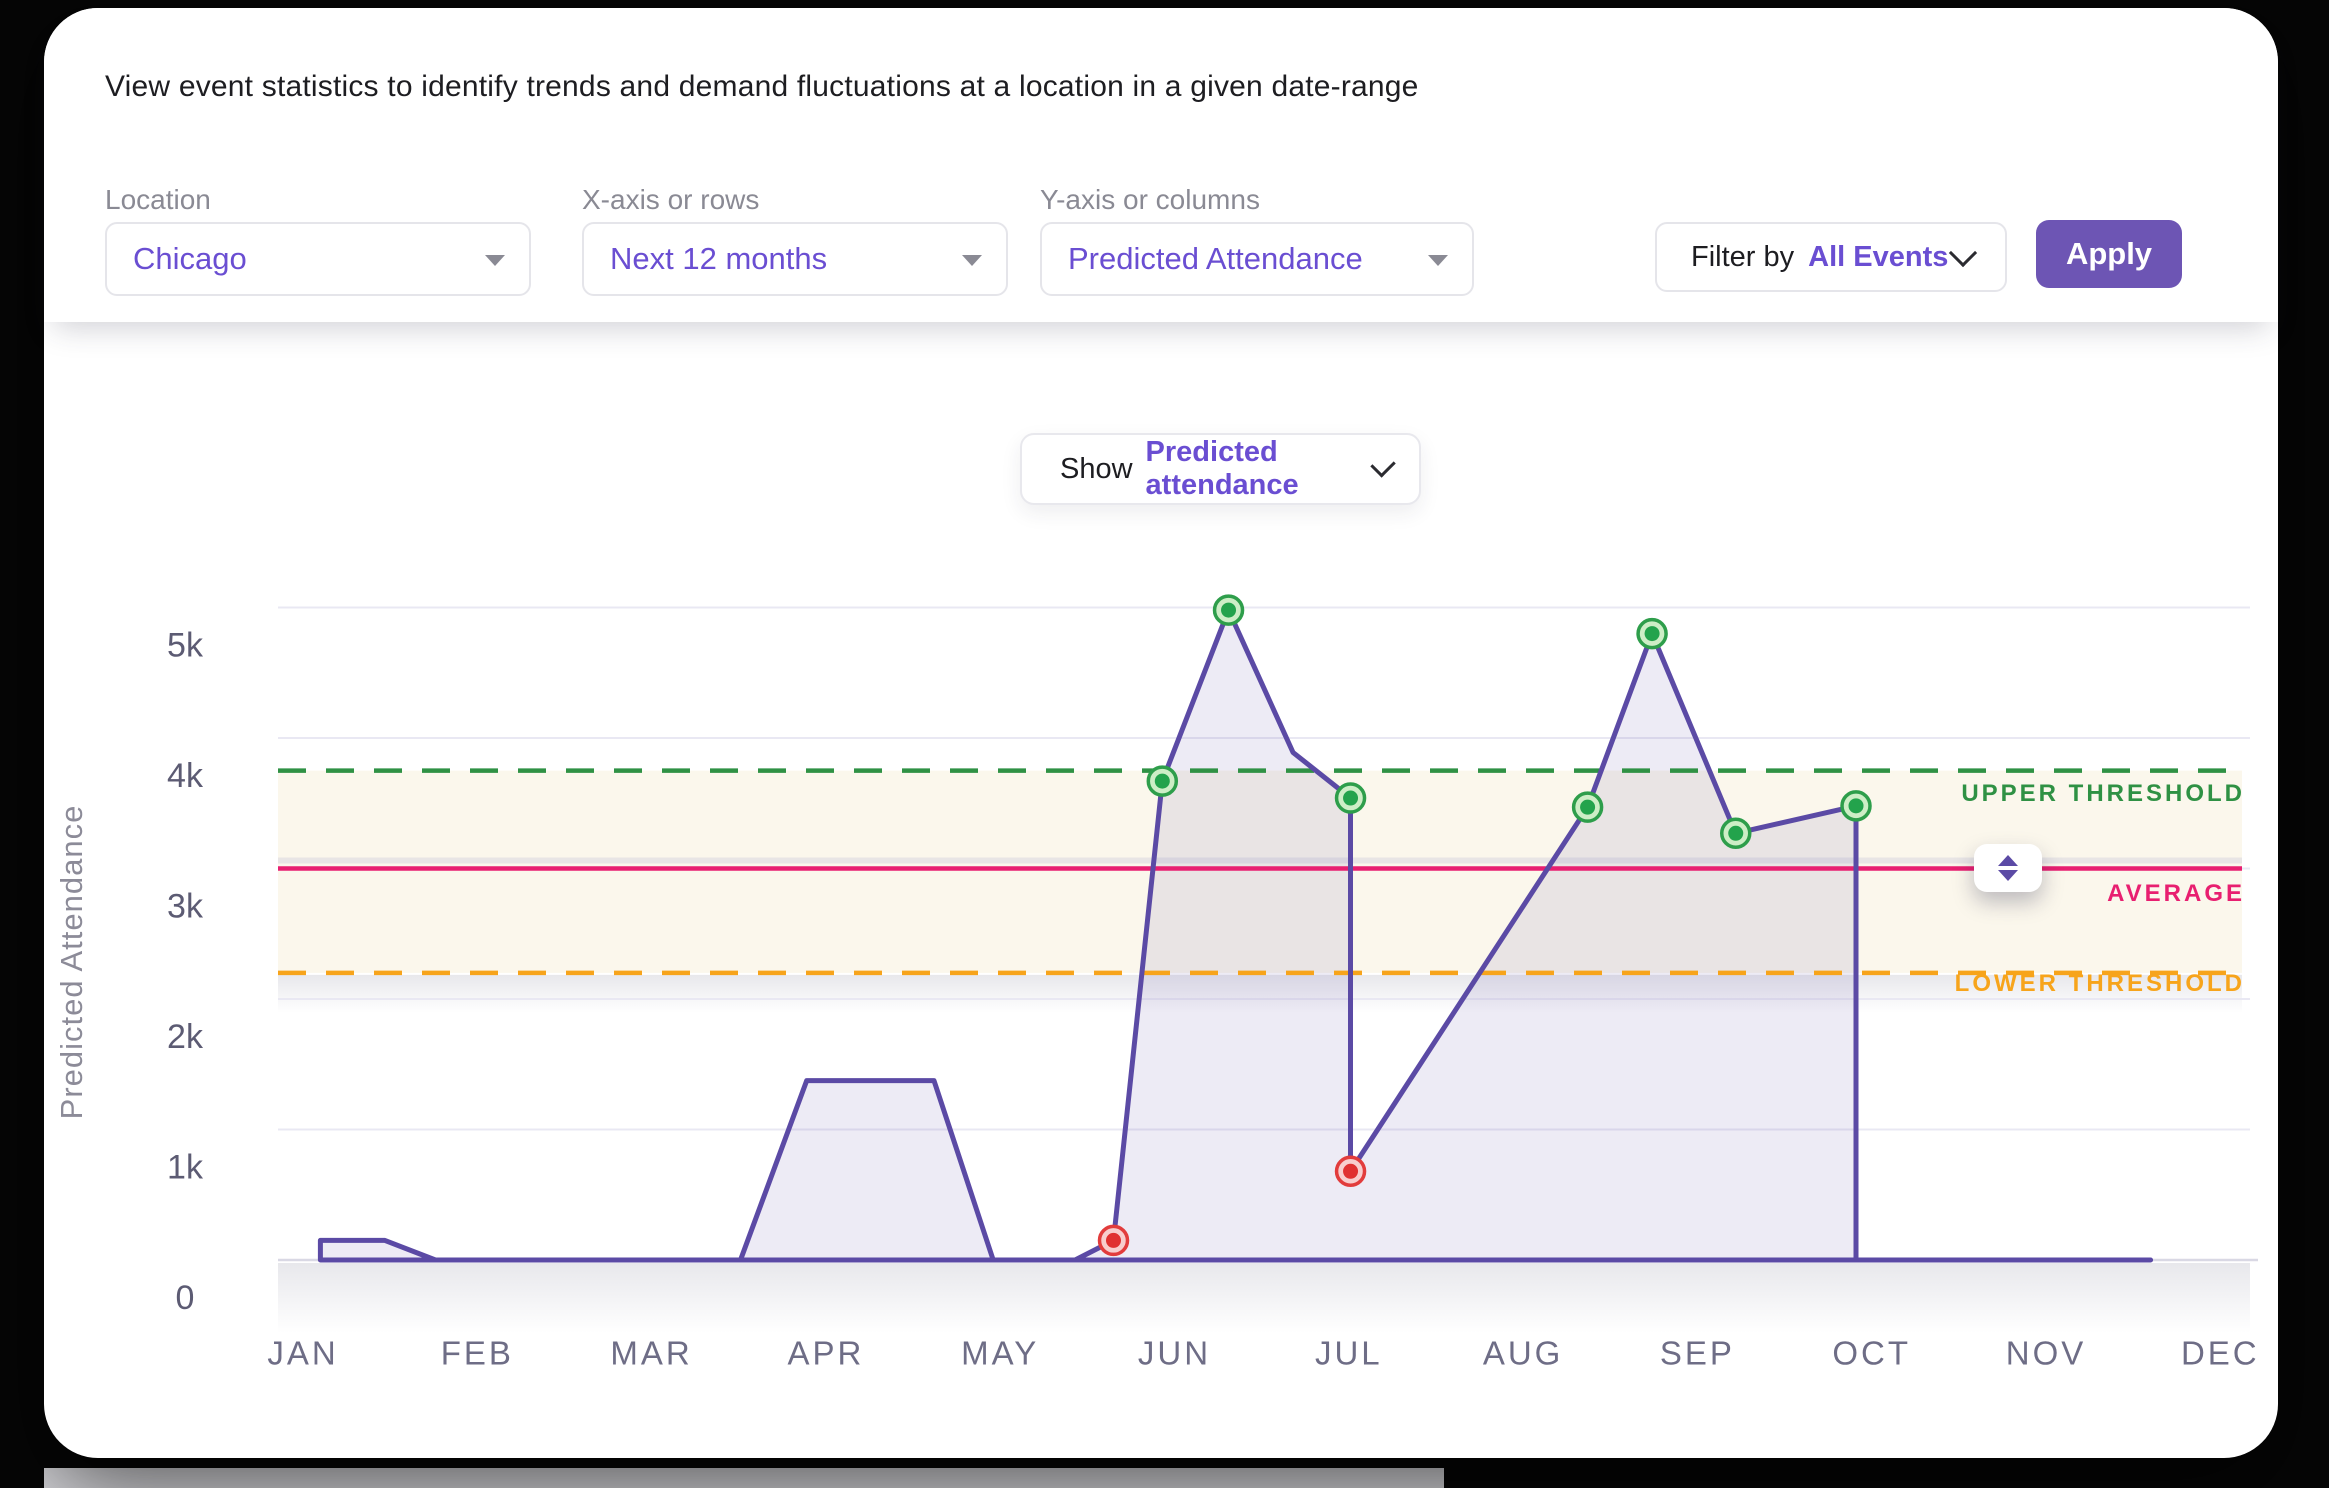  What do you see at coordinates (719, 258) in the screenshot?
I see `x-axis-select-value: Next 12 months` at bounding box center [719, 258].